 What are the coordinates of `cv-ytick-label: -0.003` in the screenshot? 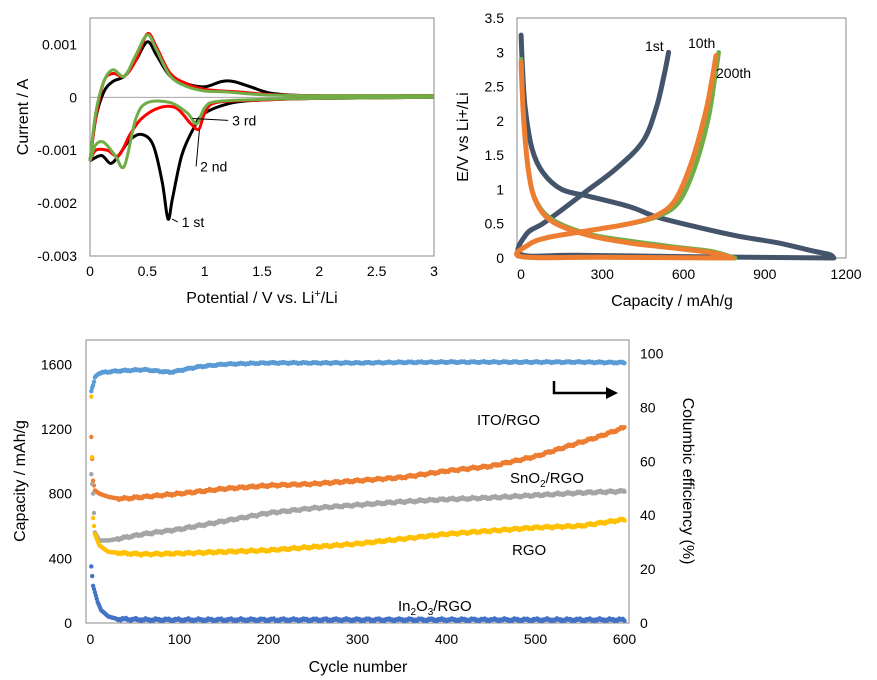 It's located at (57, 256).